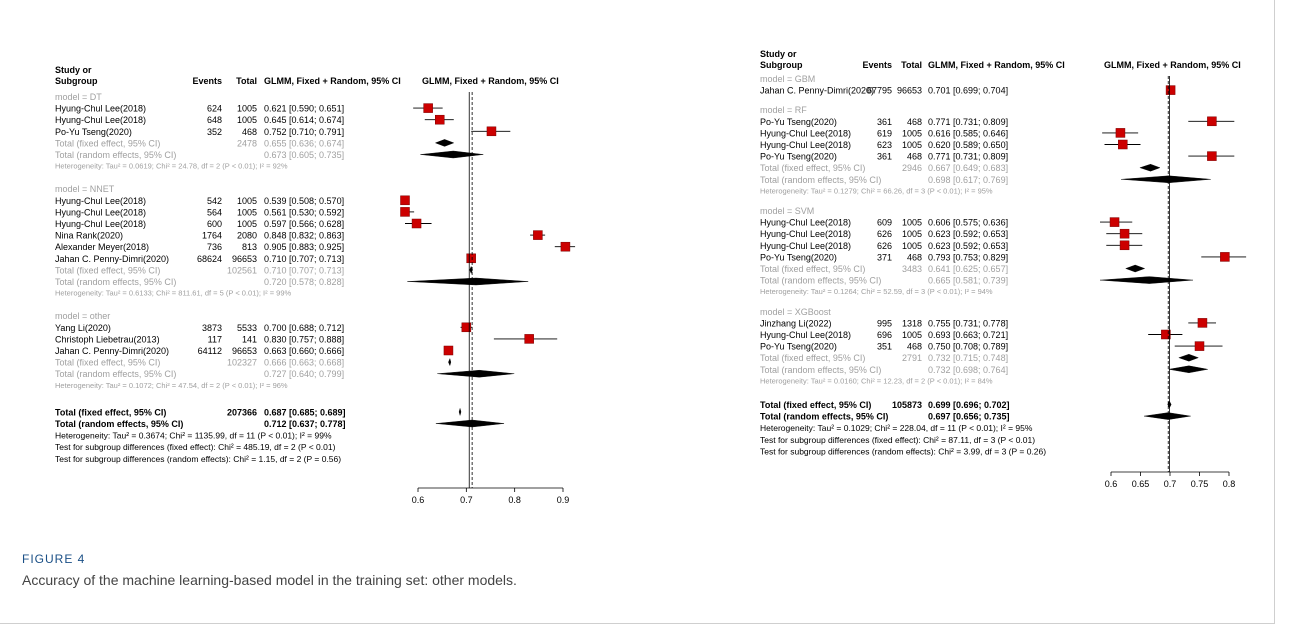 This screenshot has height=625, width=1292. Describe the element at coordinates (242, 363) in the screenshot. I see `subgroup-fixed-total: 102327` at that location.